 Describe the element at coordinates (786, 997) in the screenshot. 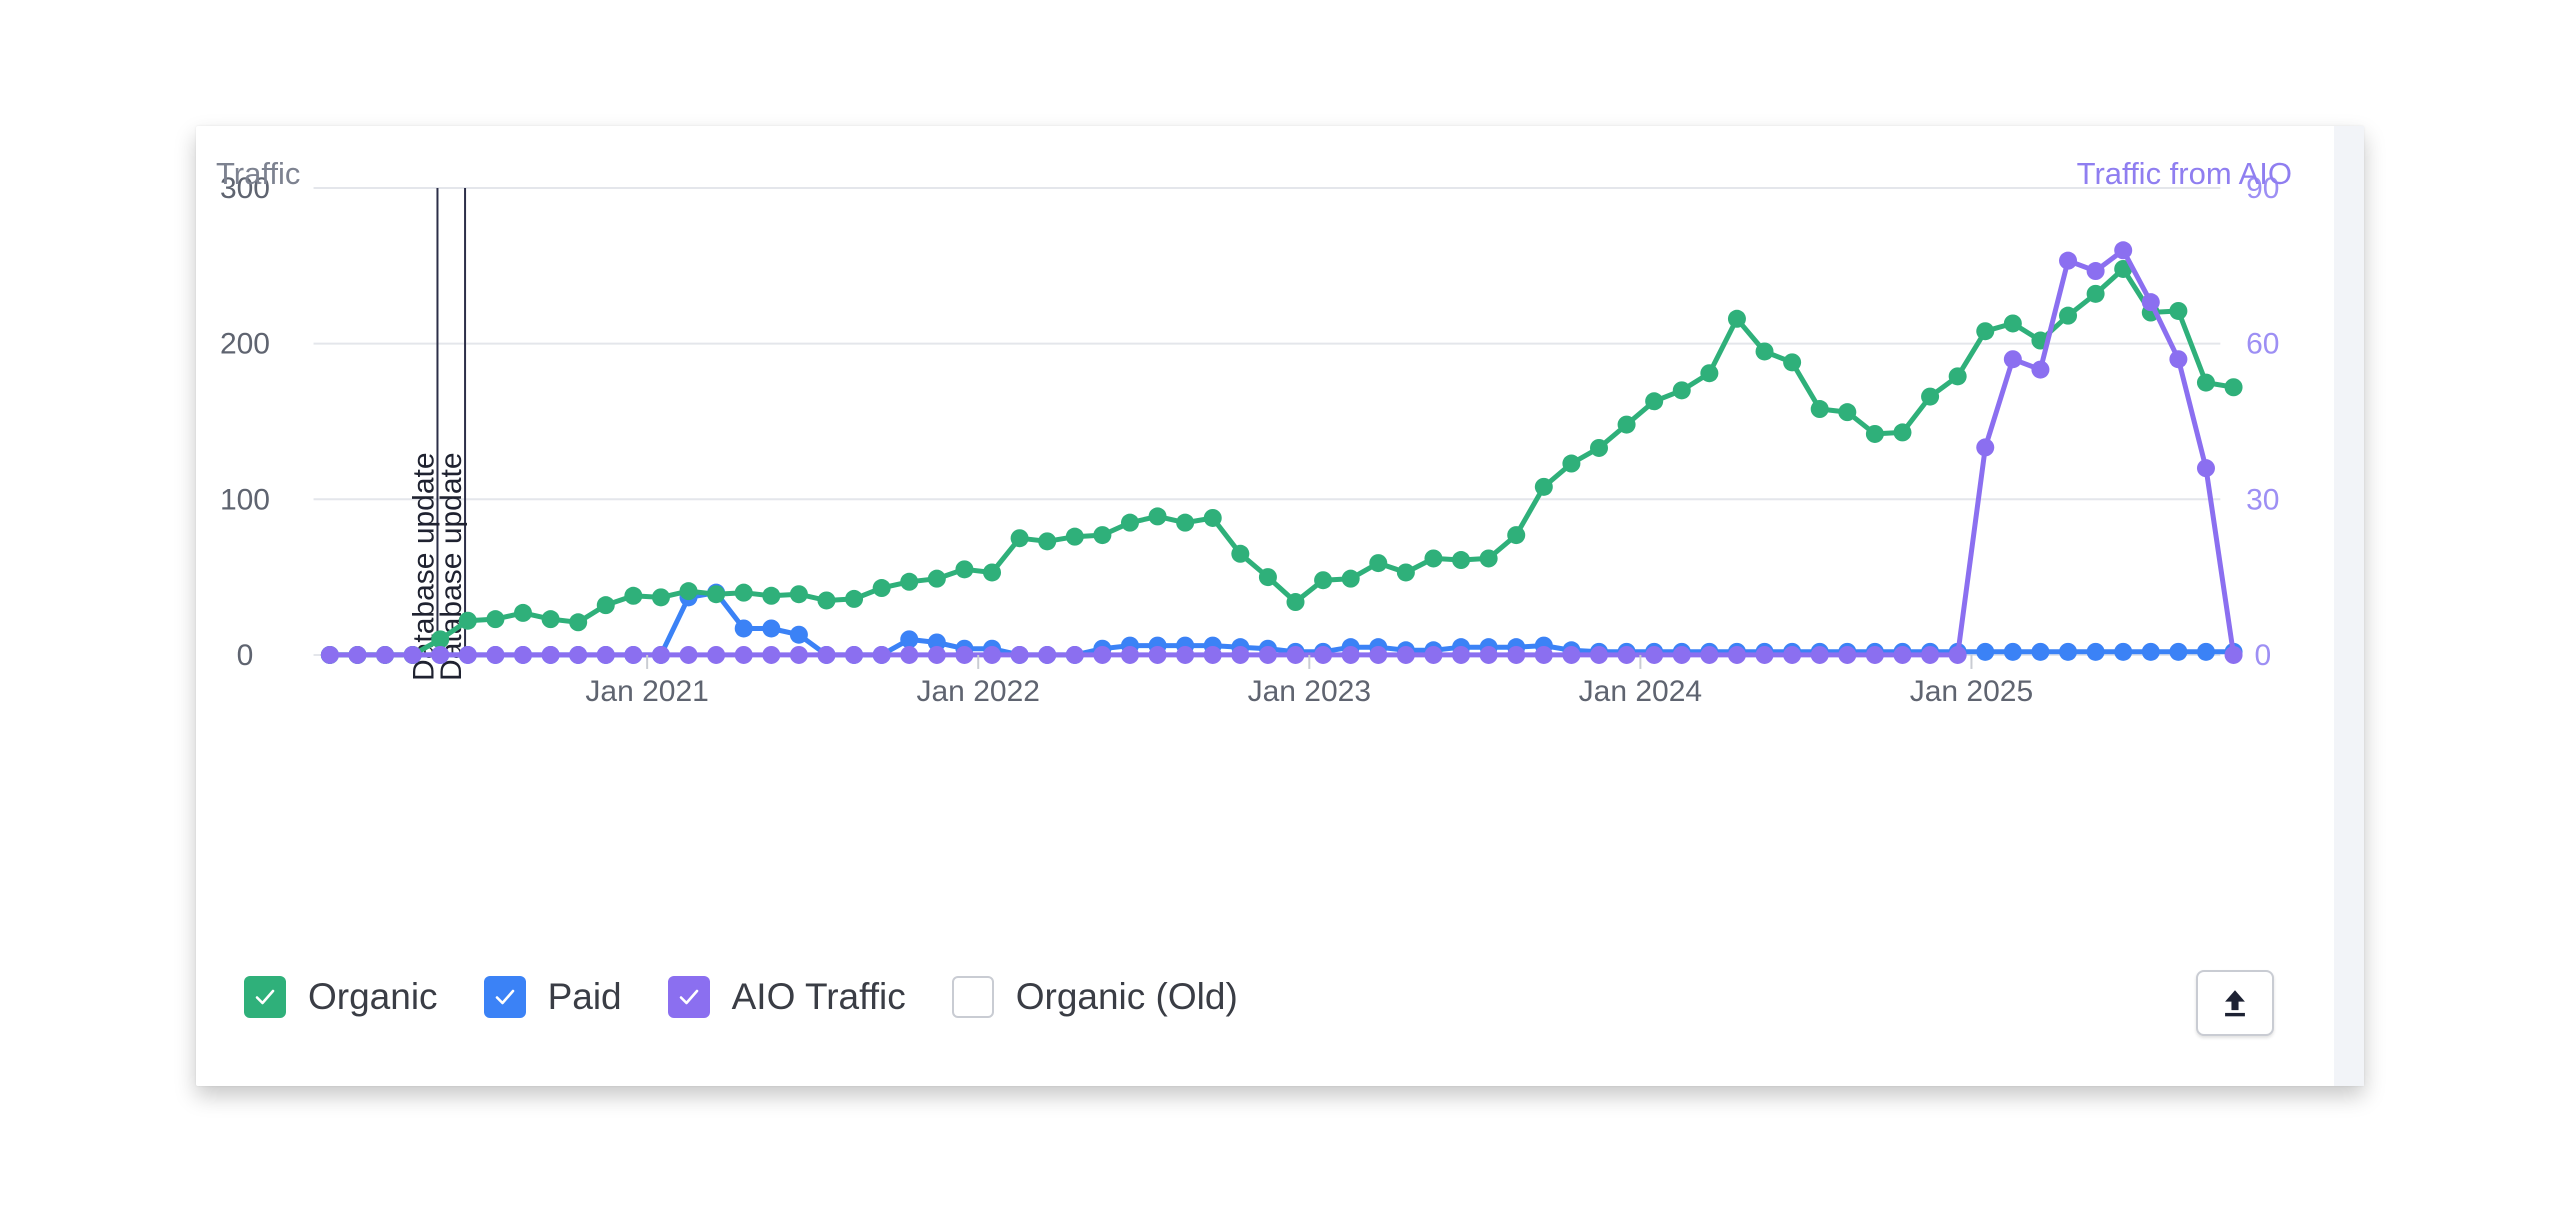

I see `legend-item-aio-traffic: AIO Traffic` at that location.